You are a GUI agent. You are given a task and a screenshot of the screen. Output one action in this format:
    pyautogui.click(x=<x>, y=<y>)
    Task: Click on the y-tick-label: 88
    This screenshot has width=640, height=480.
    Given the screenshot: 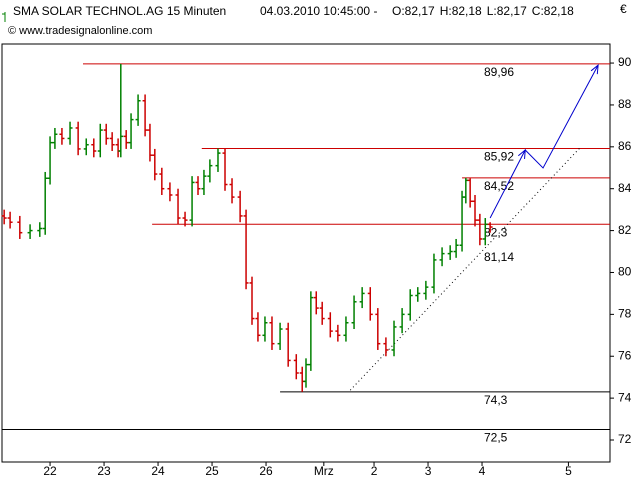 What is the action you would take?
    pyautogui.click(x=625, y=104)
    